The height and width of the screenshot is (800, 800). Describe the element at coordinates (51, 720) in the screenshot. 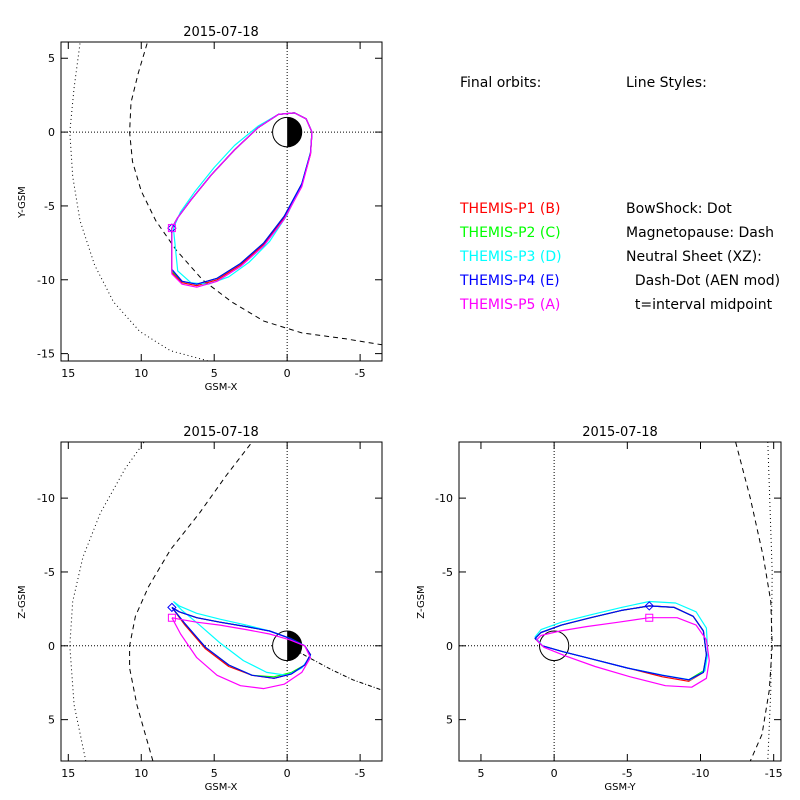

I see `xz-y-tick-label: 5` at that location.